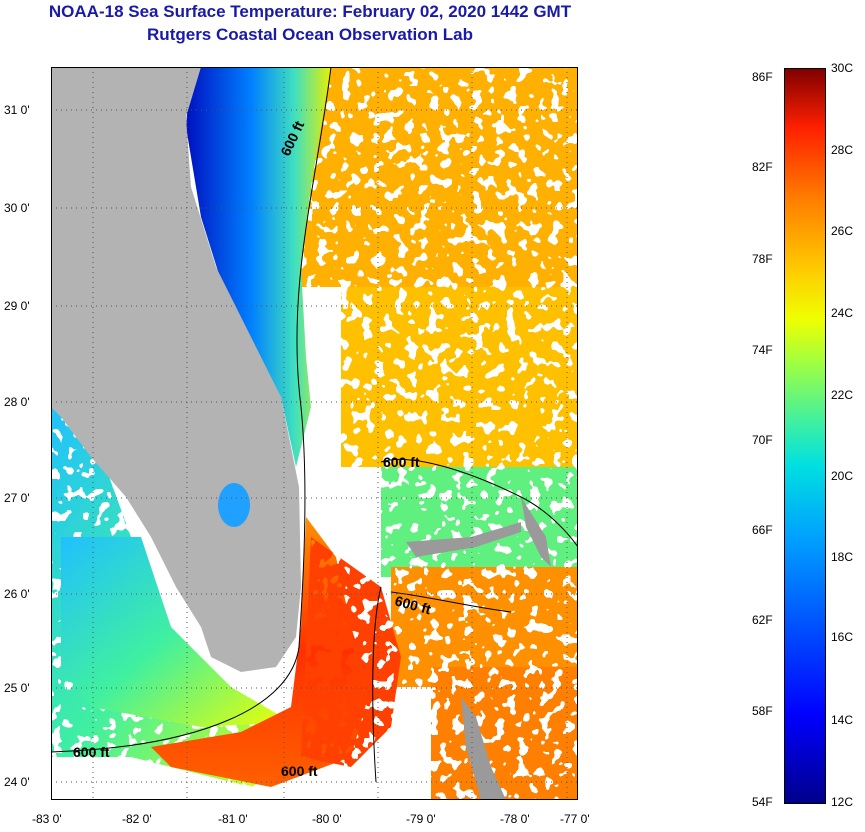 The width and height of the screenshot is (865, 832). Describe the element at coordinates (310, 34) in the screenshot. I see `map-subtitle: Rutgers Coastal Ocean Observation Lab` at that location.